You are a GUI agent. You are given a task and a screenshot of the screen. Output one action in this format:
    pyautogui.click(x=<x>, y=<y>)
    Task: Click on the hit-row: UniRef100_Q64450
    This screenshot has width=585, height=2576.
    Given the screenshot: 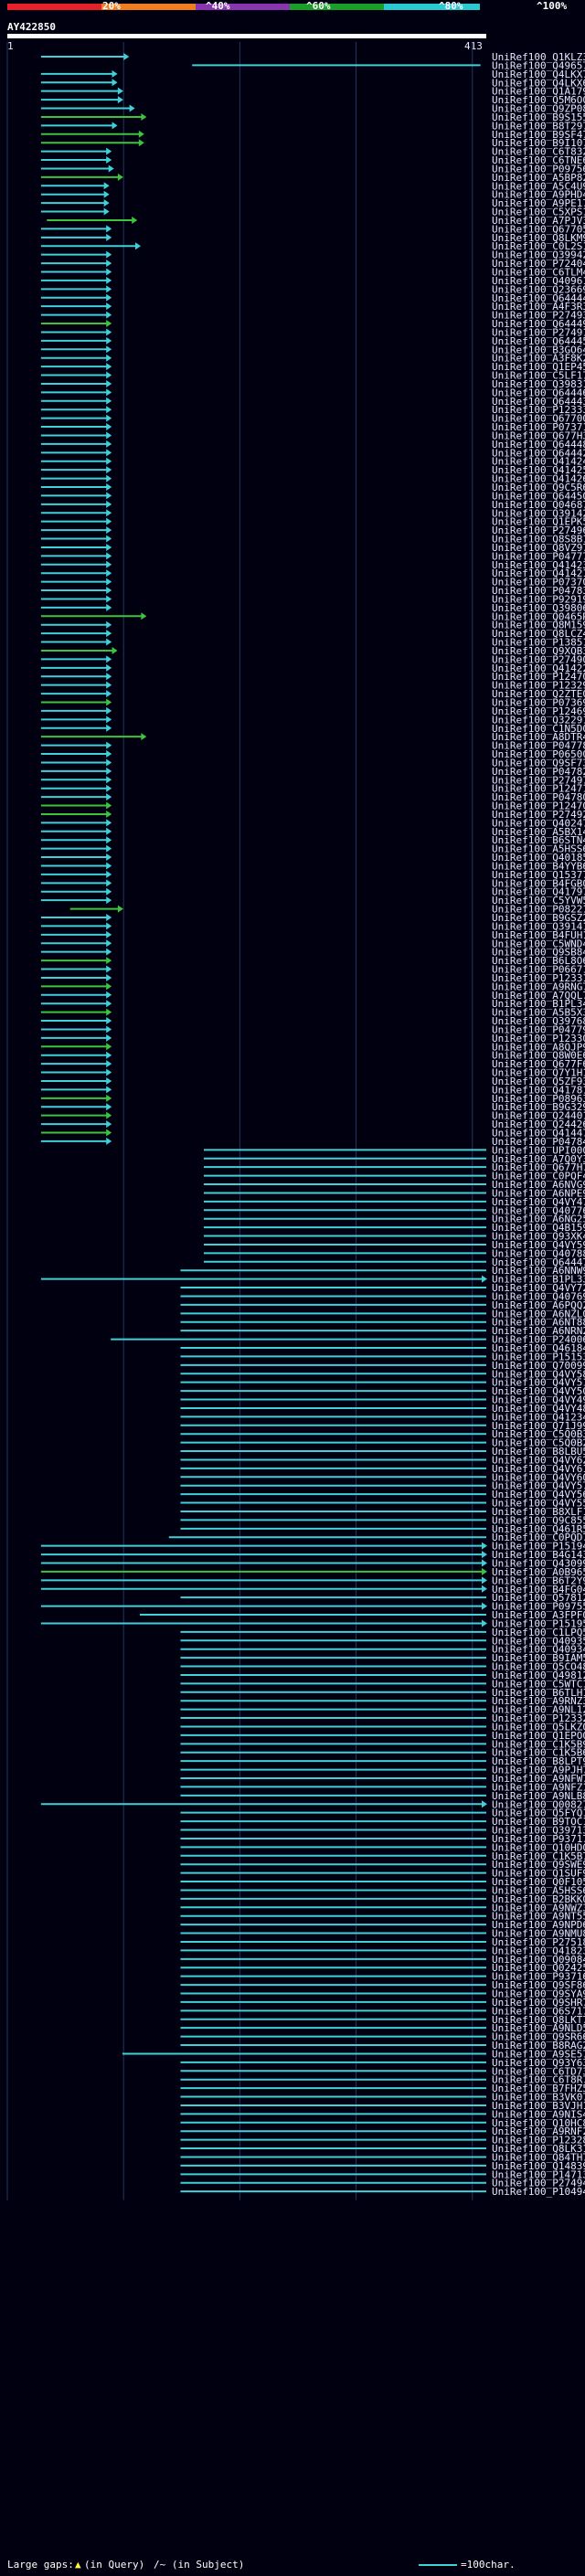 What is the action you would take?
    pyautogui.click(x=313, y=496)
    